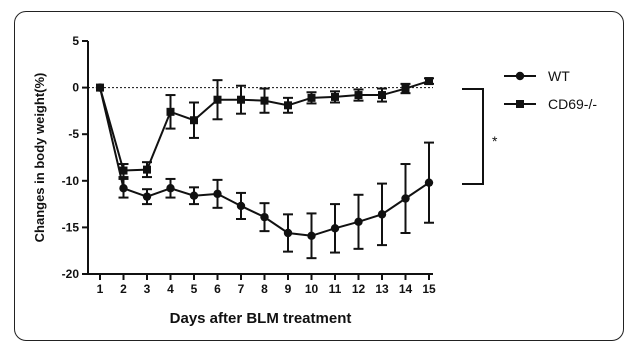 Image resolution: width=636 pixels, height=341 pixels. Describe the element at coordinates (312, 289) in the screenshot. I see `x-tick-label: 10` at that location.